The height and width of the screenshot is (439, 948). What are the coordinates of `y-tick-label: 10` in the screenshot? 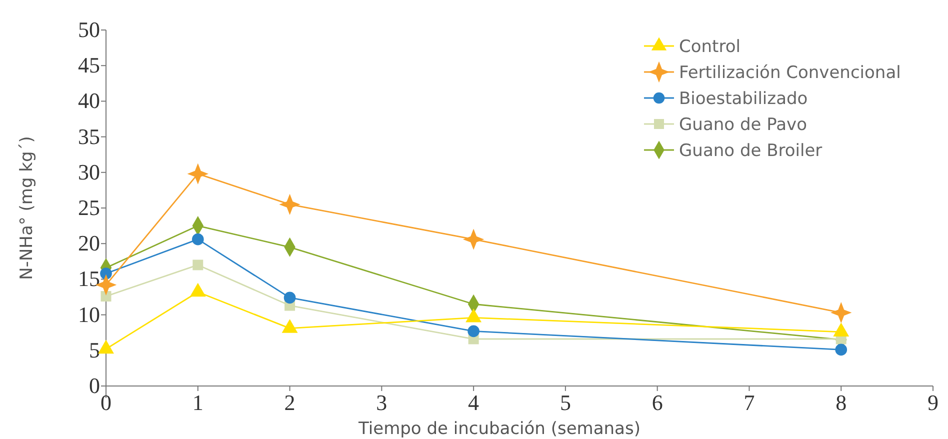 It's located at (89, 314).